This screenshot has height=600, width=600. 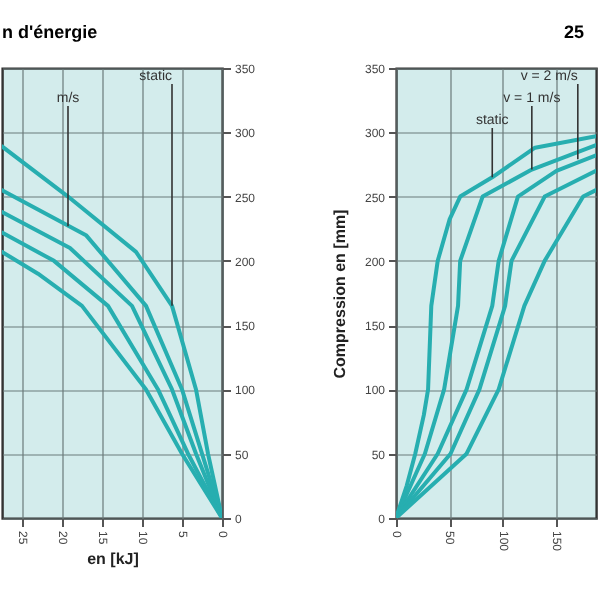 I want to click on x-axis-title: en [kJ], so click(x=113, y=559).